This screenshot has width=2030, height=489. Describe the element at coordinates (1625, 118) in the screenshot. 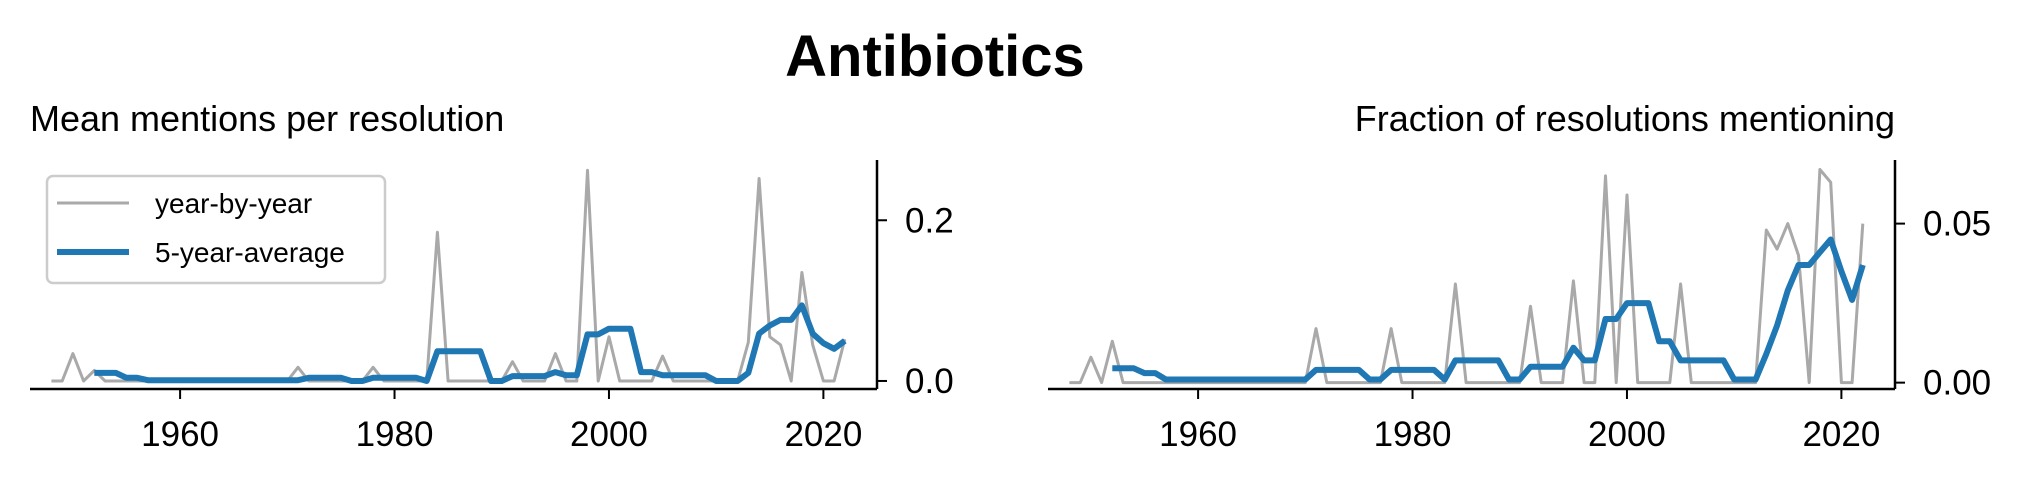

I see `panel-title-fraction-mentioning: Fraction of resolutions mentioning` at that location.